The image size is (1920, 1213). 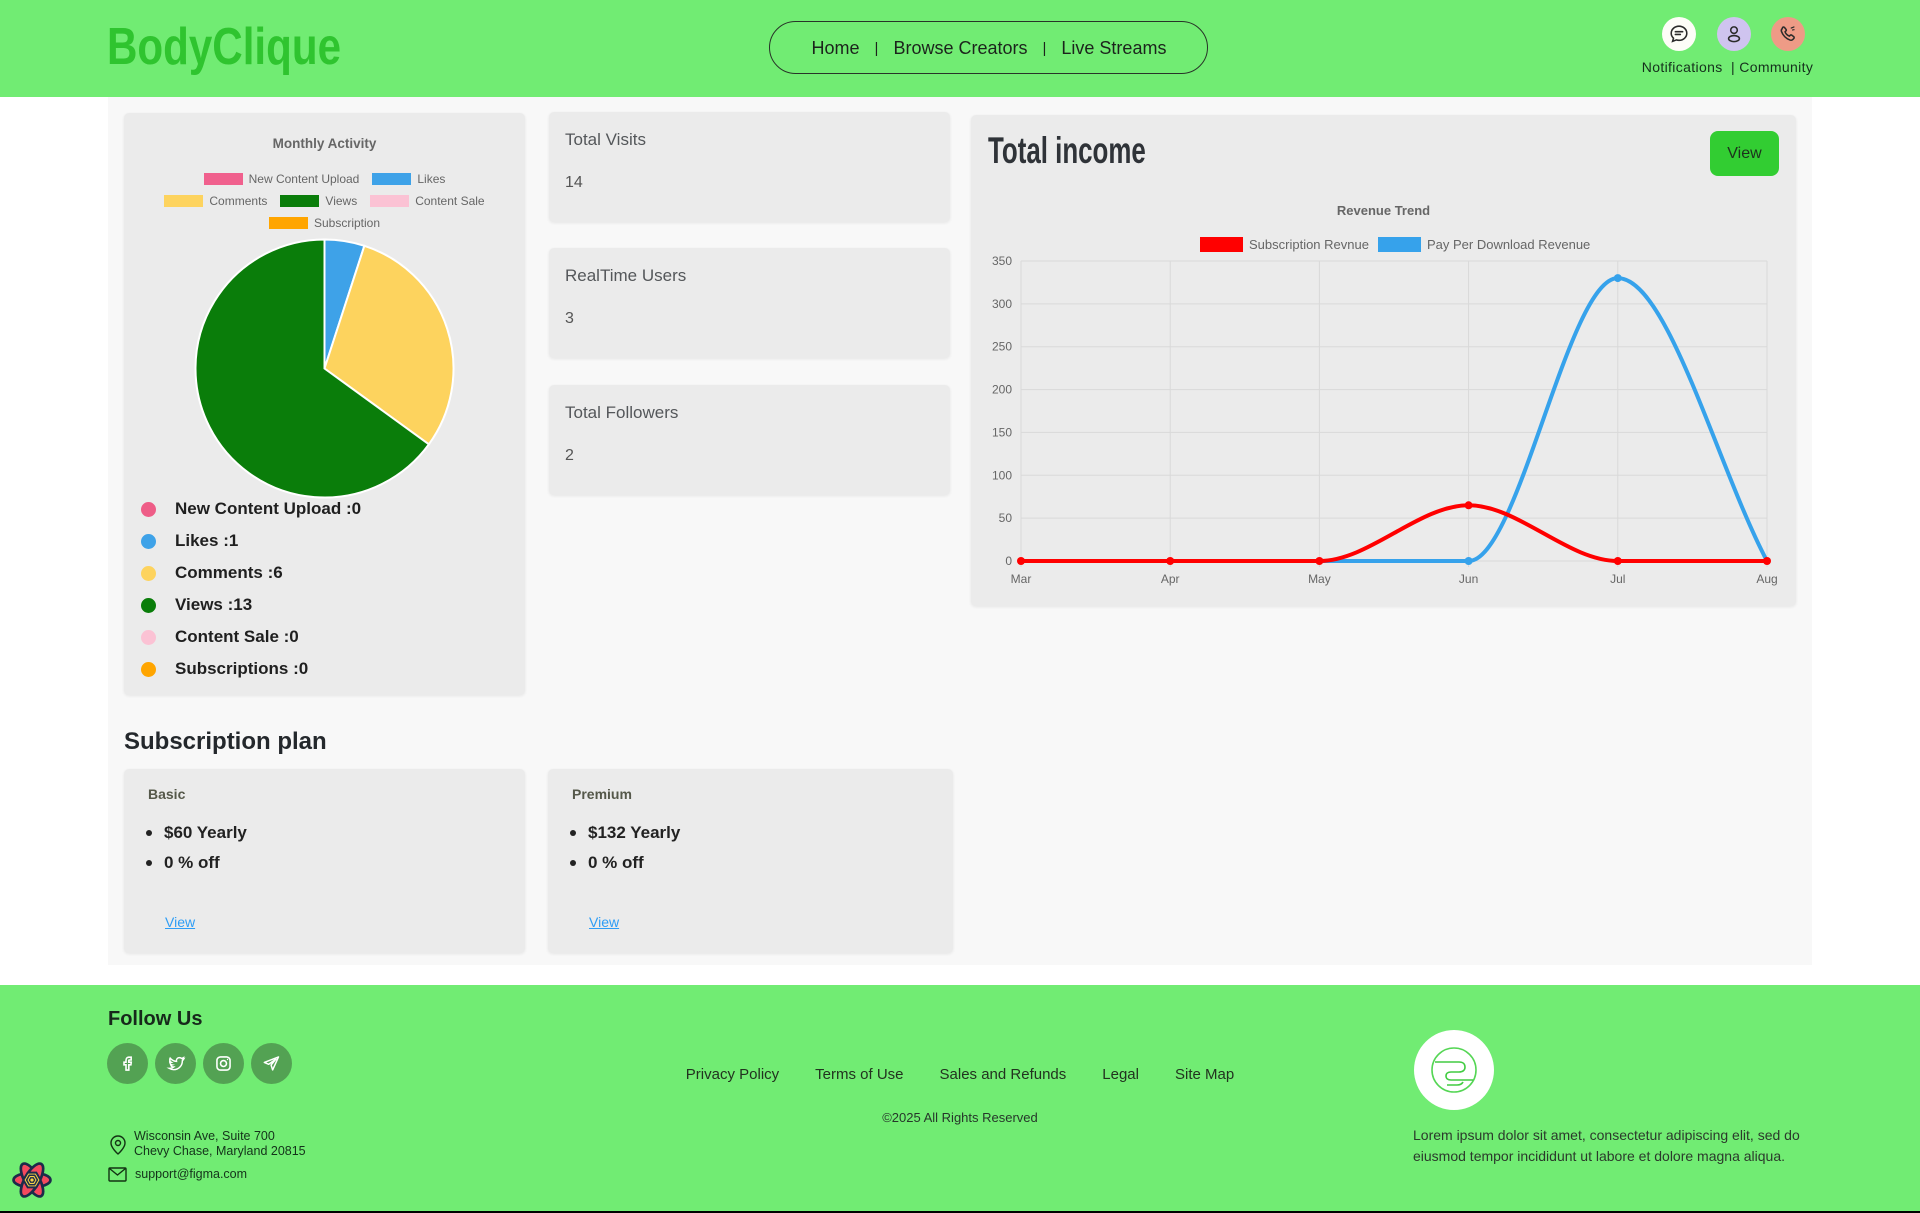 What do you see at coordinates (1021, 579) in the screenshot?
I see `svg-text: Mar` at bounding box center [1021, 579].